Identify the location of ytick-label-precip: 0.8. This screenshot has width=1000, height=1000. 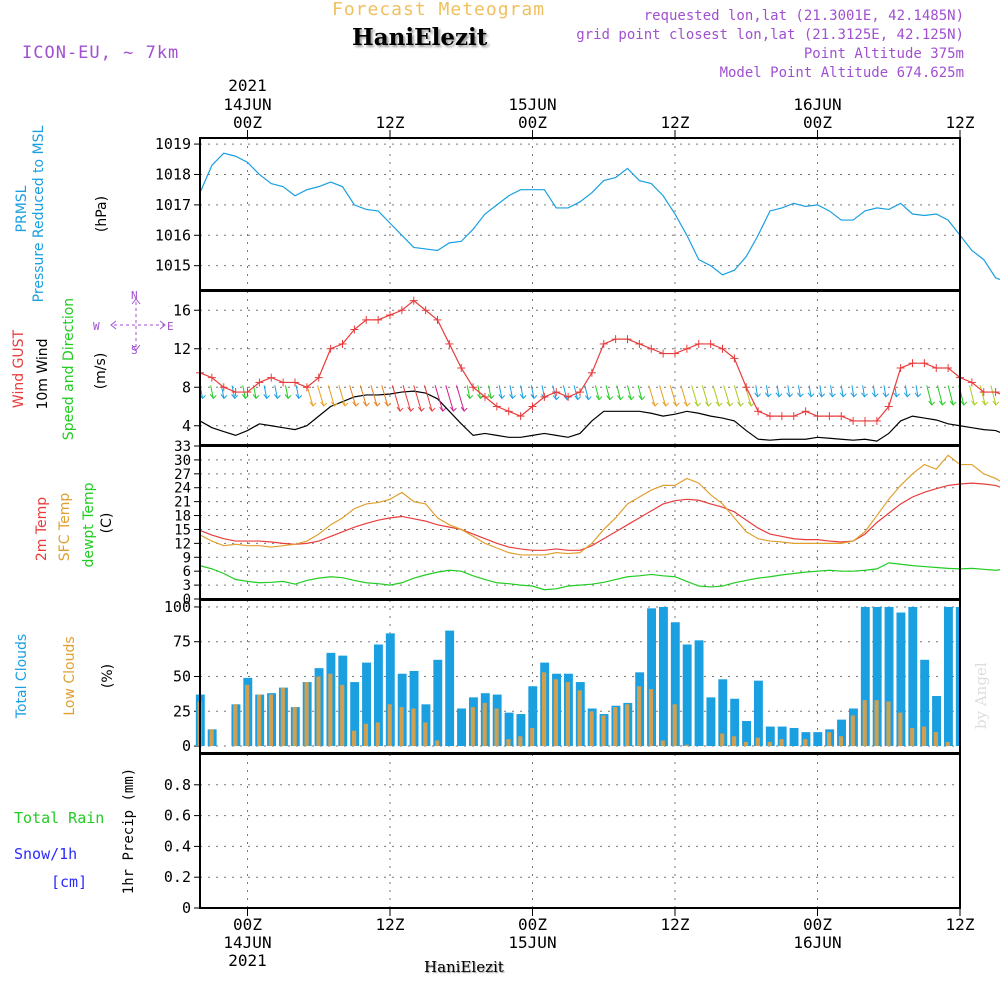
(177, 785).